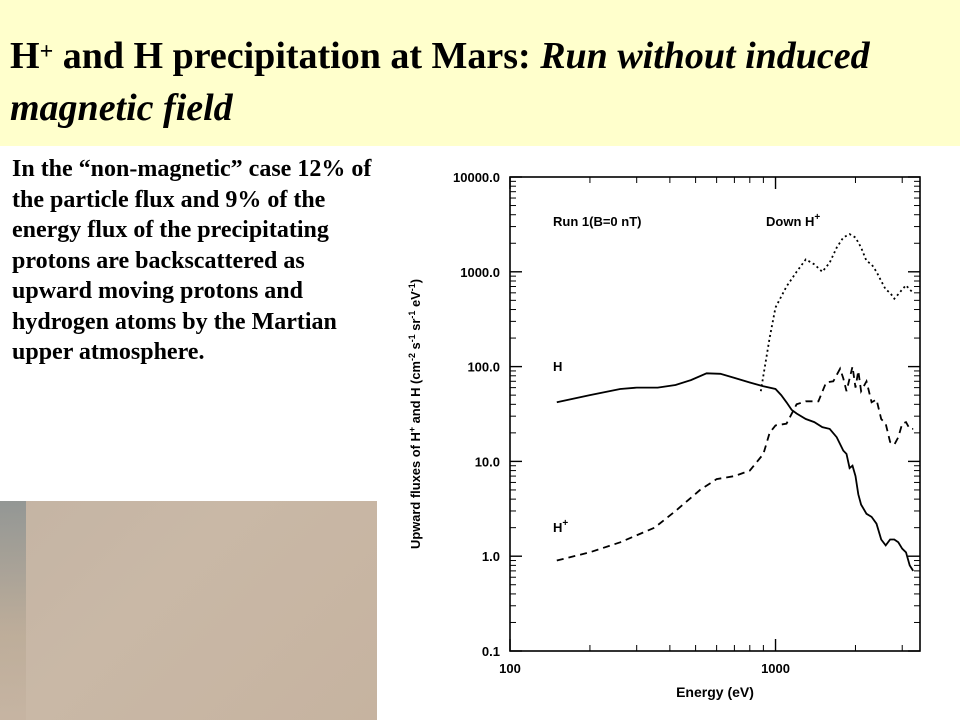 The image size is (960, 720). Describe the element at coordinates (487, 461) in the screenshot. I see `y-tick-label: 10.0` at that location.